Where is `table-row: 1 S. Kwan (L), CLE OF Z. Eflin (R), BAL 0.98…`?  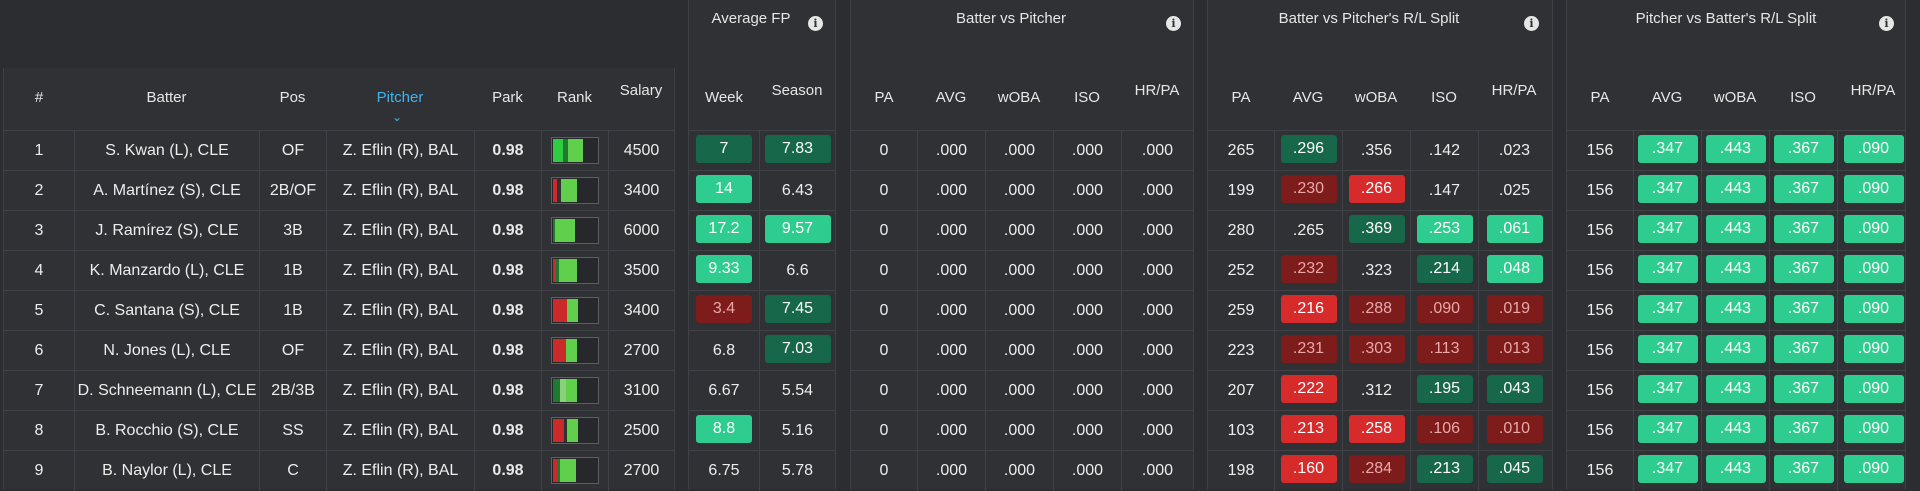 table-row: 1 S. Kwan (L), CLE OF Z. Eflin (R), BAL 0.98… is located at coordinates (339, 150).